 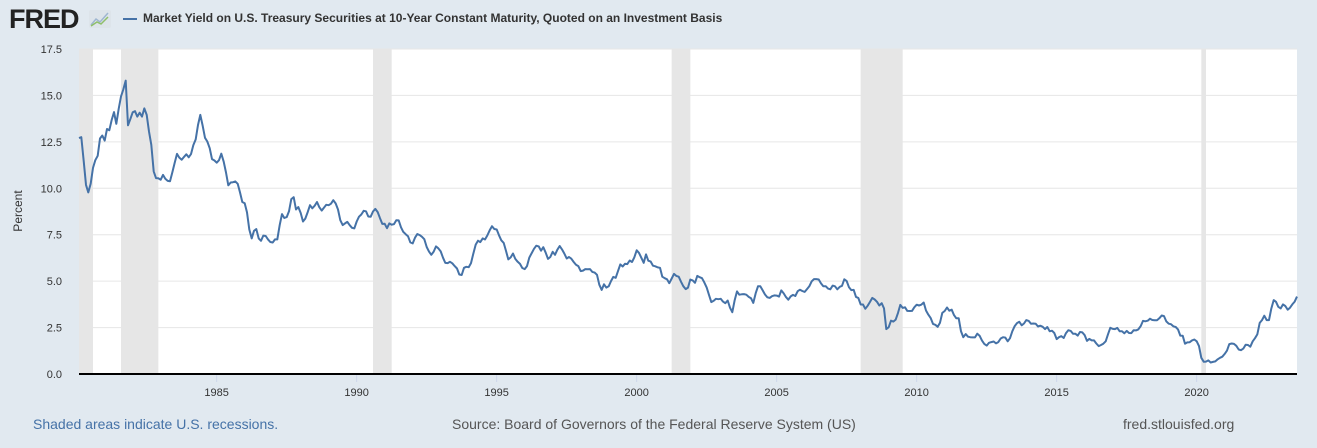 I want to click on recession-note-link: Shaded areas indicate U.S. recessions., so click(x=156, y=424).